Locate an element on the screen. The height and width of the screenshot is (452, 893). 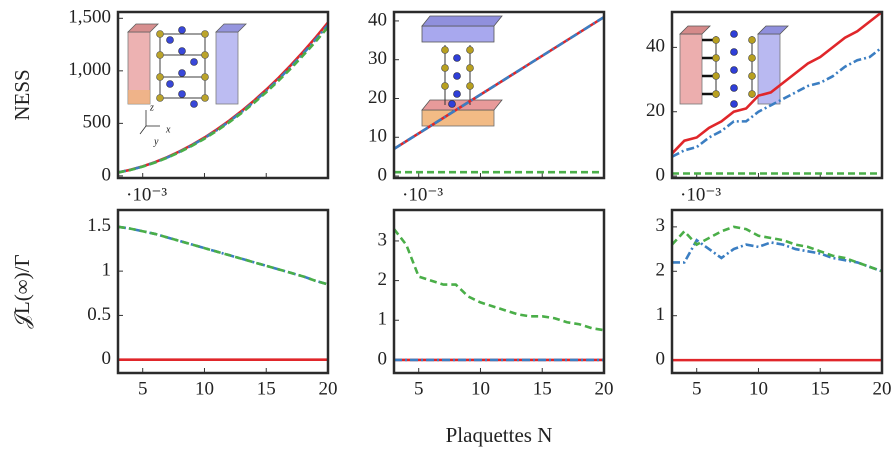
x-axis-label: Plaquettes N is located at coordinates (499, 435).